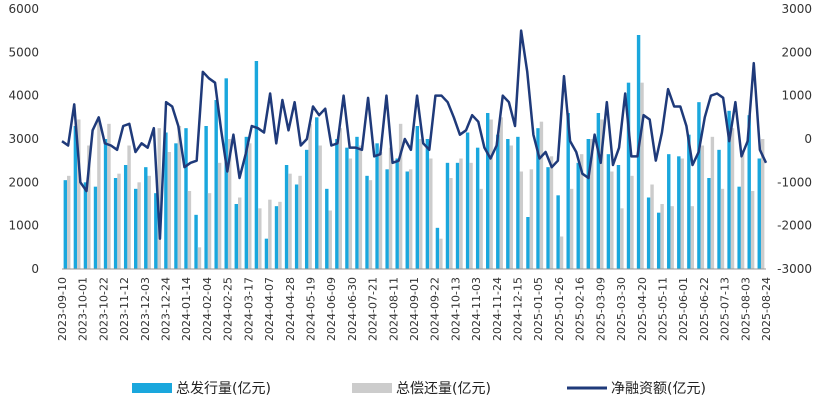  Describe the element at coordinates (83, 309) in the screenshot. I see `x-tick-label: 2023-10-01` at that location.